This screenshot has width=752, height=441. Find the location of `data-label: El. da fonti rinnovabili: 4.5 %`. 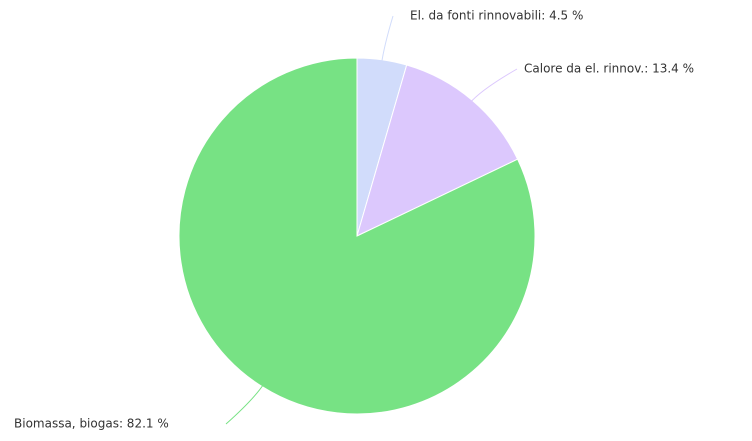

data-label: El. da fonti rinnovabili: 4.5 % is located at coordinates (496, 16).